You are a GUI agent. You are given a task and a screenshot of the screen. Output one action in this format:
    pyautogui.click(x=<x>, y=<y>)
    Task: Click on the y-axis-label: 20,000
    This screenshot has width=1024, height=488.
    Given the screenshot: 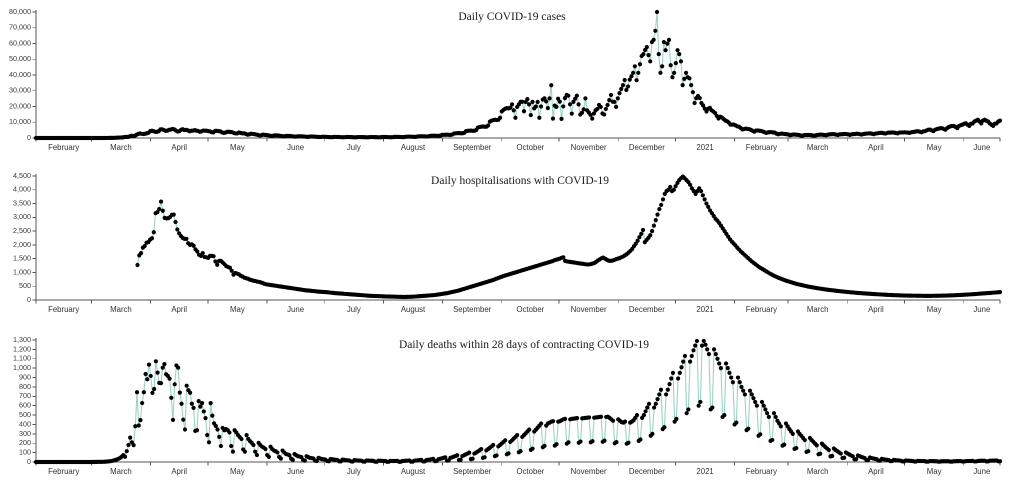 What is the action you would take?
    pyautogui.click(x=20, y=105)
    